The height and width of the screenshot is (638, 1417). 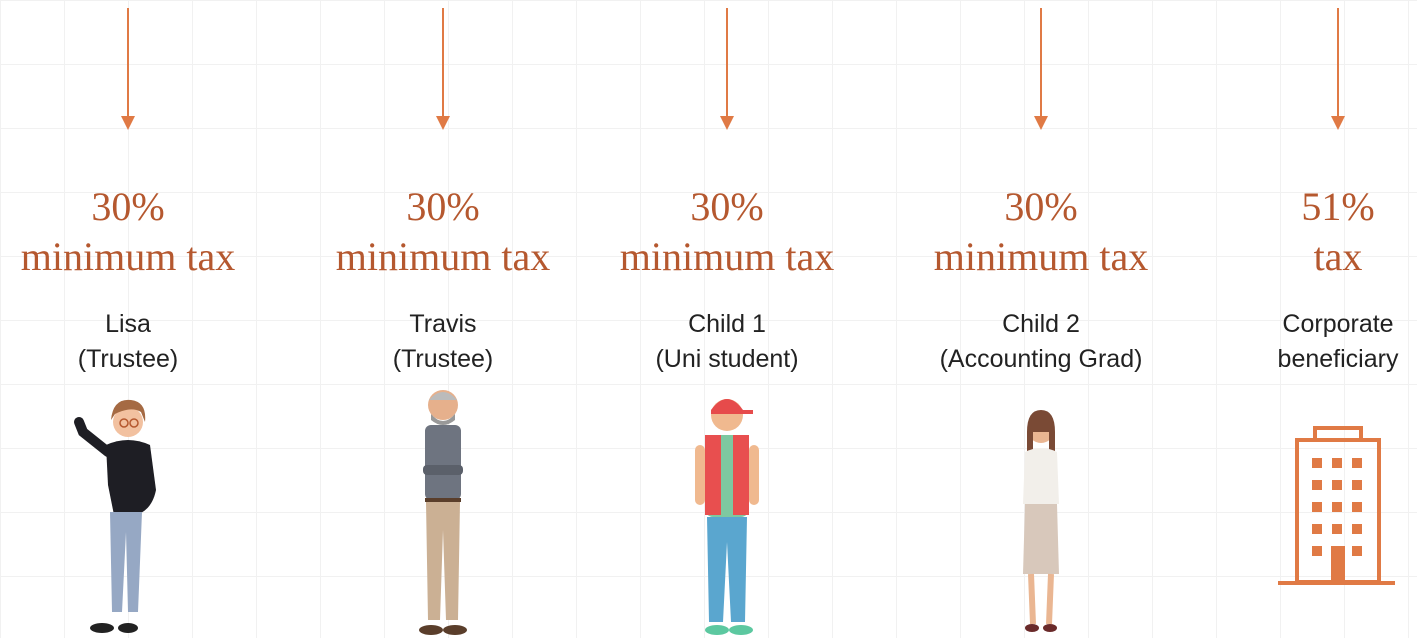 I want to click on beneficiary-name: Travis, so click(x=443, y=324).